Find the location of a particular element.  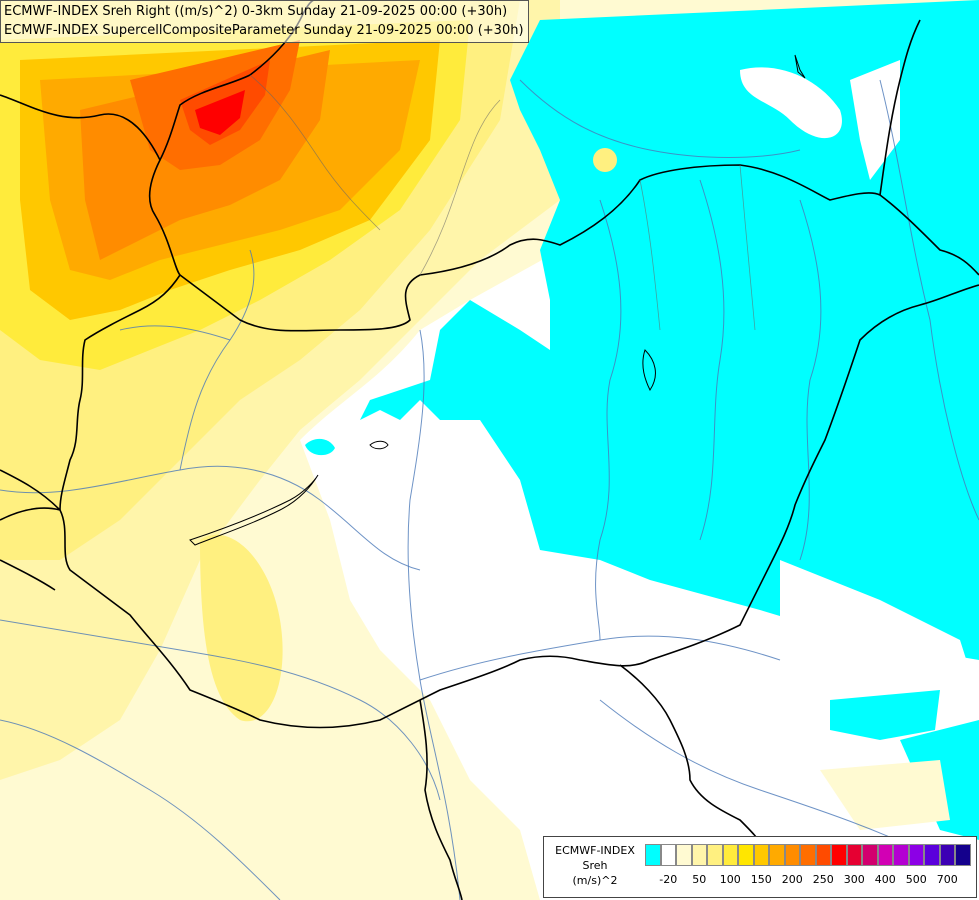

legend-tick-label: 150 is located at coordinates (761, 879).